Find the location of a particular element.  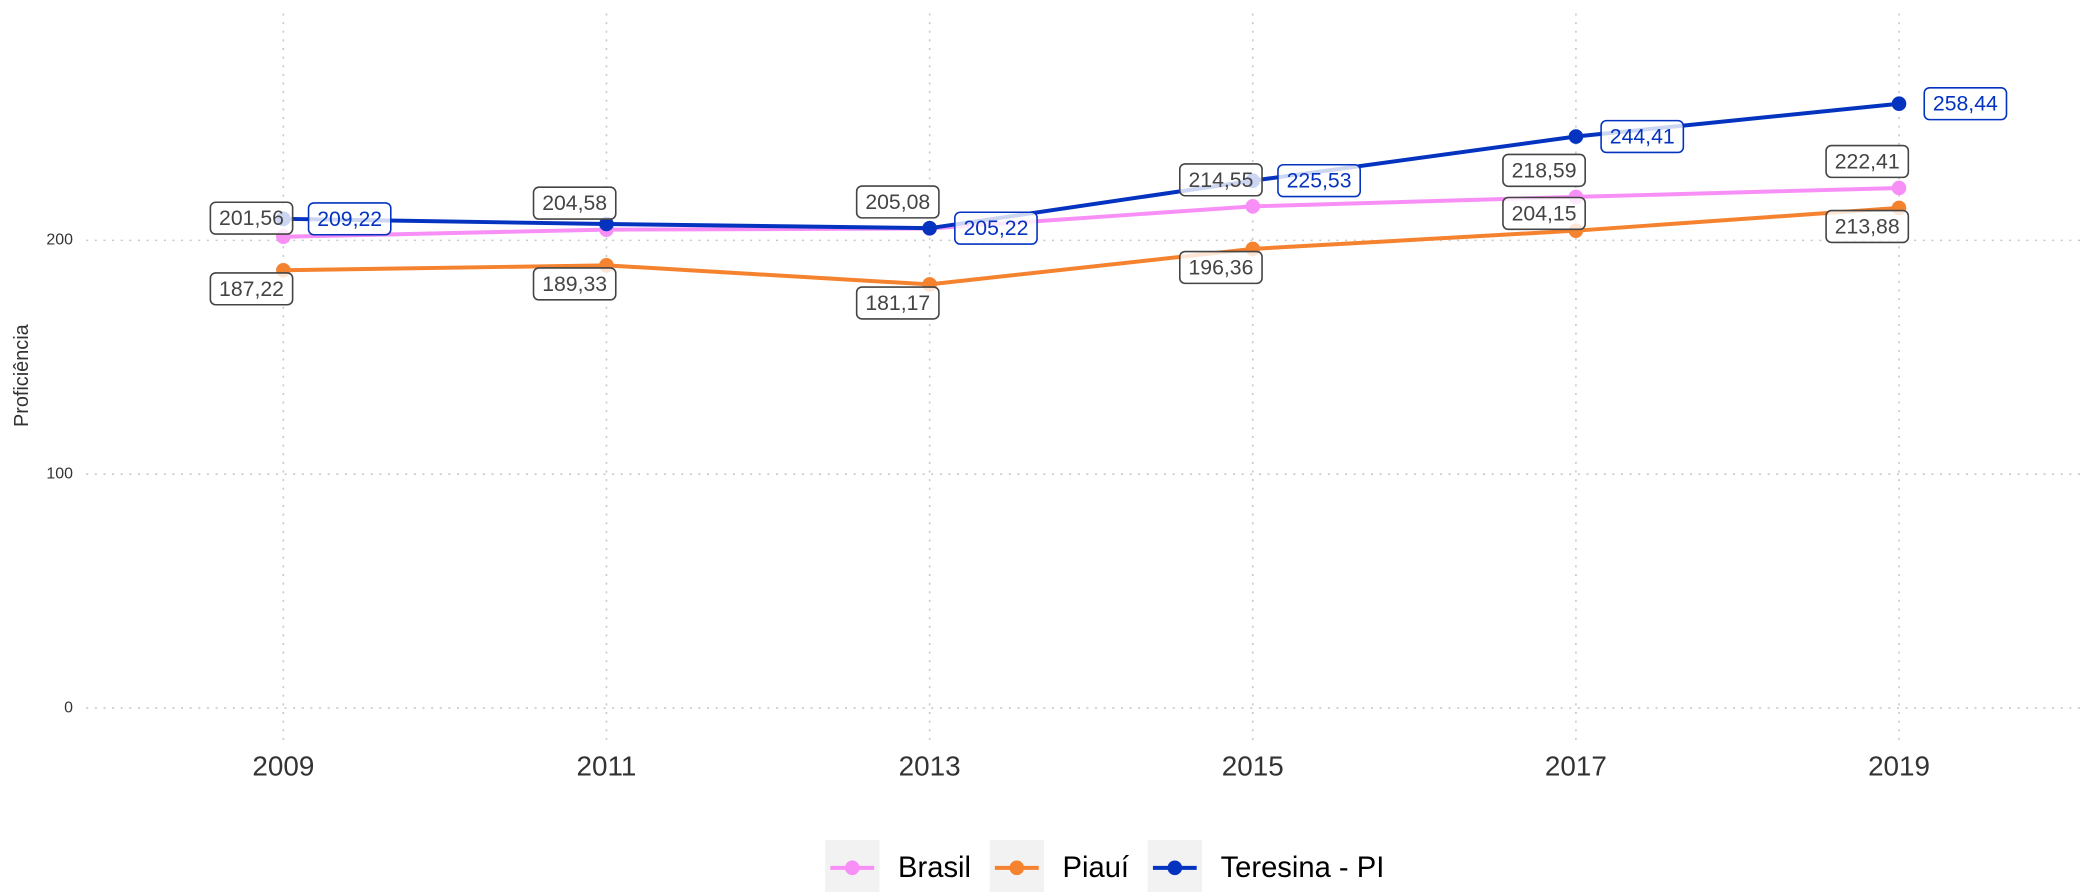

data-label-text: 209,22 is located at coordinates (349, 219).